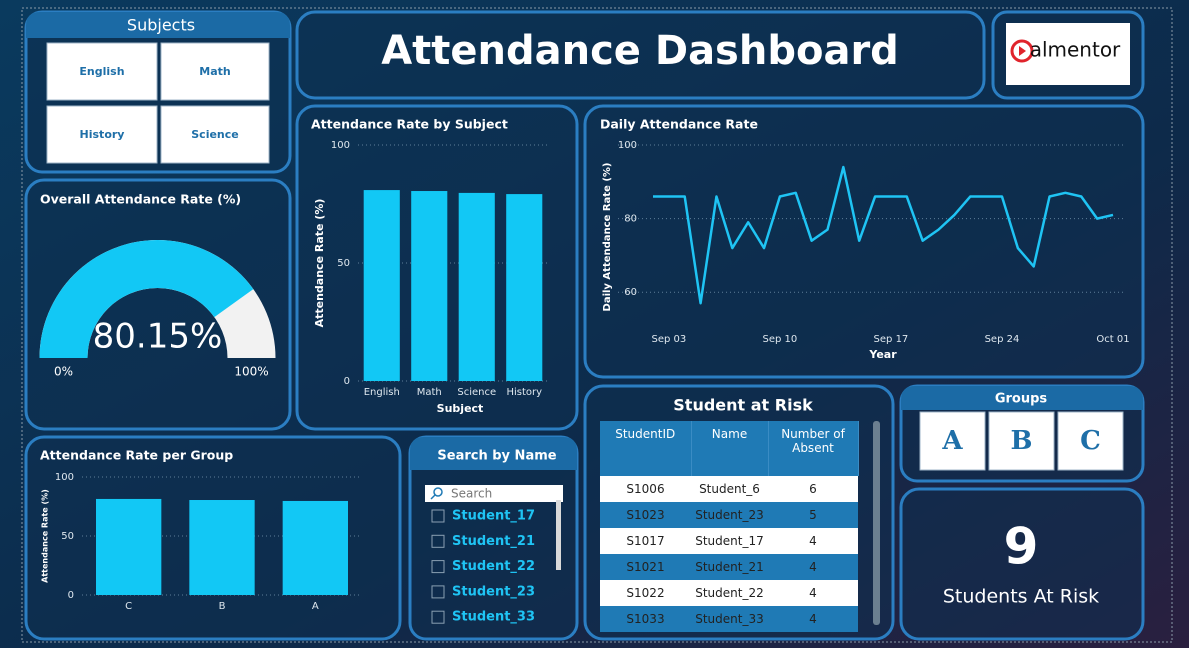 Image resolution: width=1189 pixels, height=648 pixels. I want to click on table-cell: Student_17, so click(729, 541).